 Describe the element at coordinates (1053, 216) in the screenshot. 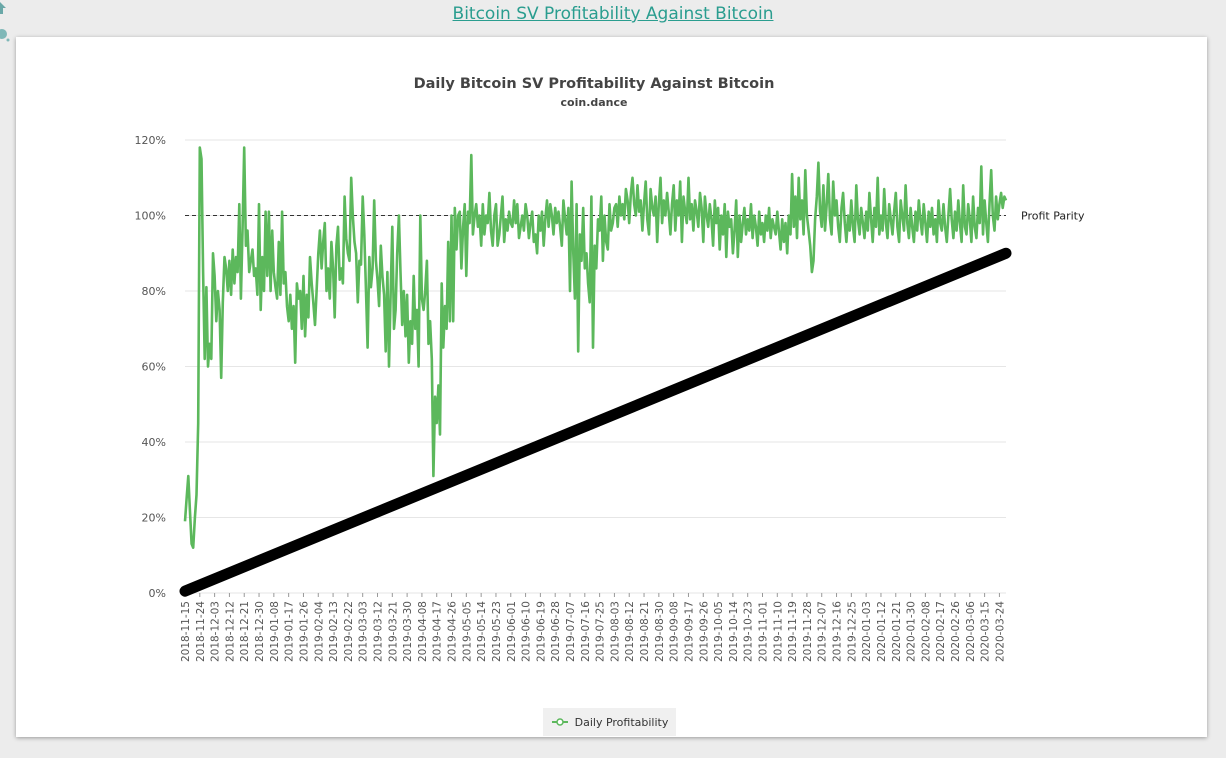

I see `parity-label: Profit Parity` at that location.